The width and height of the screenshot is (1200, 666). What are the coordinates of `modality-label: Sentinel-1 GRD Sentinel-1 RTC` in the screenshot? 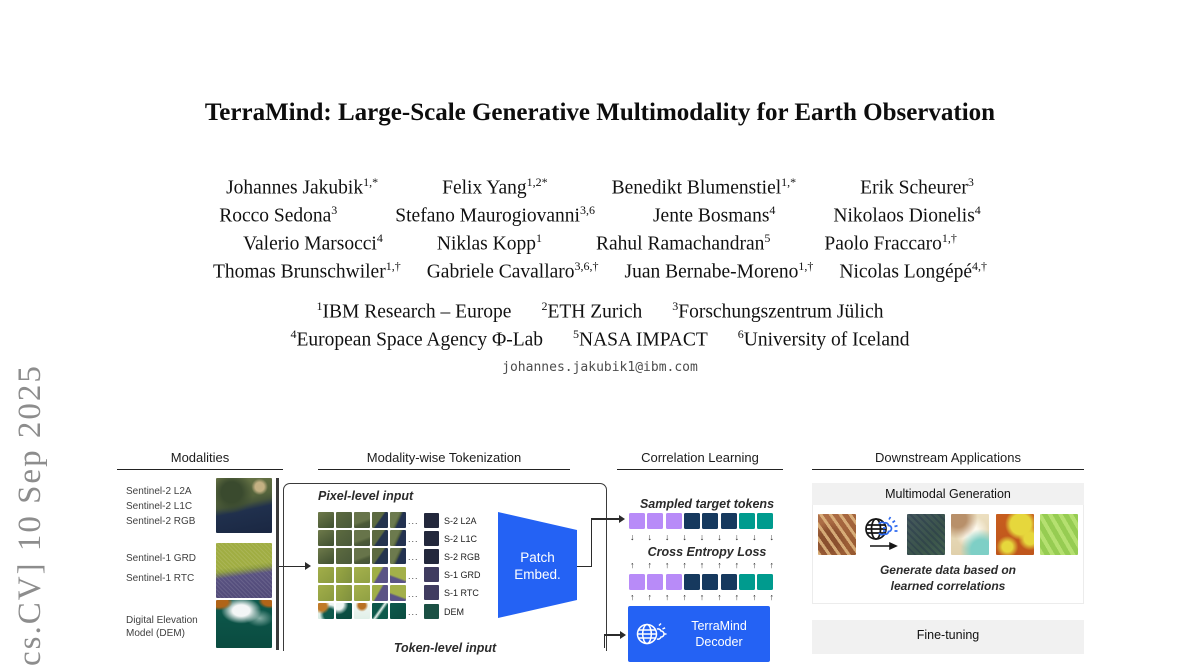 It's located at (161, 568).